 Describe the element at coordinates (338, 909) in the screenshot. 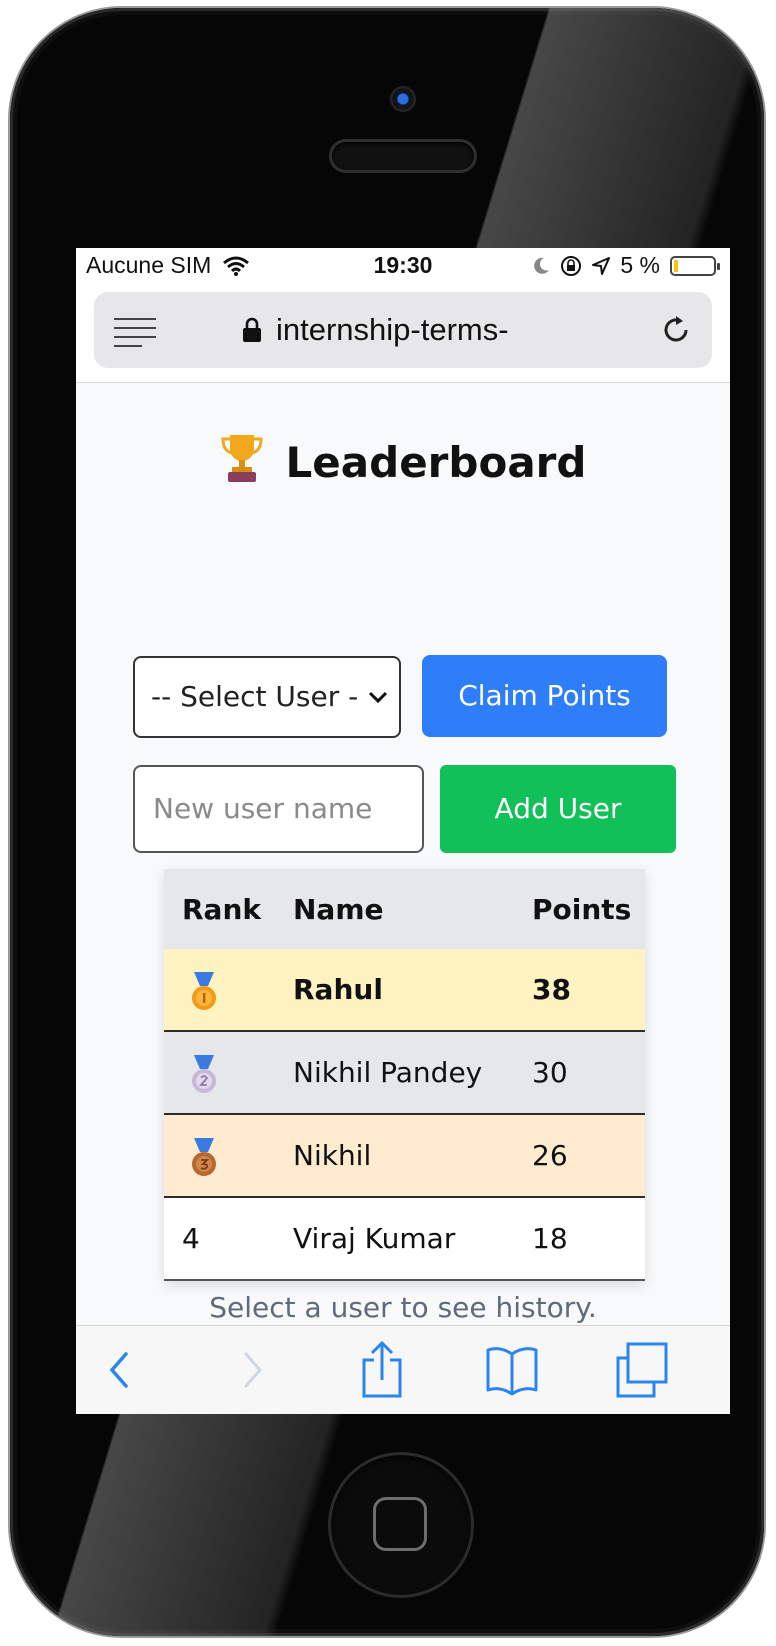

I see `header-name: Name` at that location.